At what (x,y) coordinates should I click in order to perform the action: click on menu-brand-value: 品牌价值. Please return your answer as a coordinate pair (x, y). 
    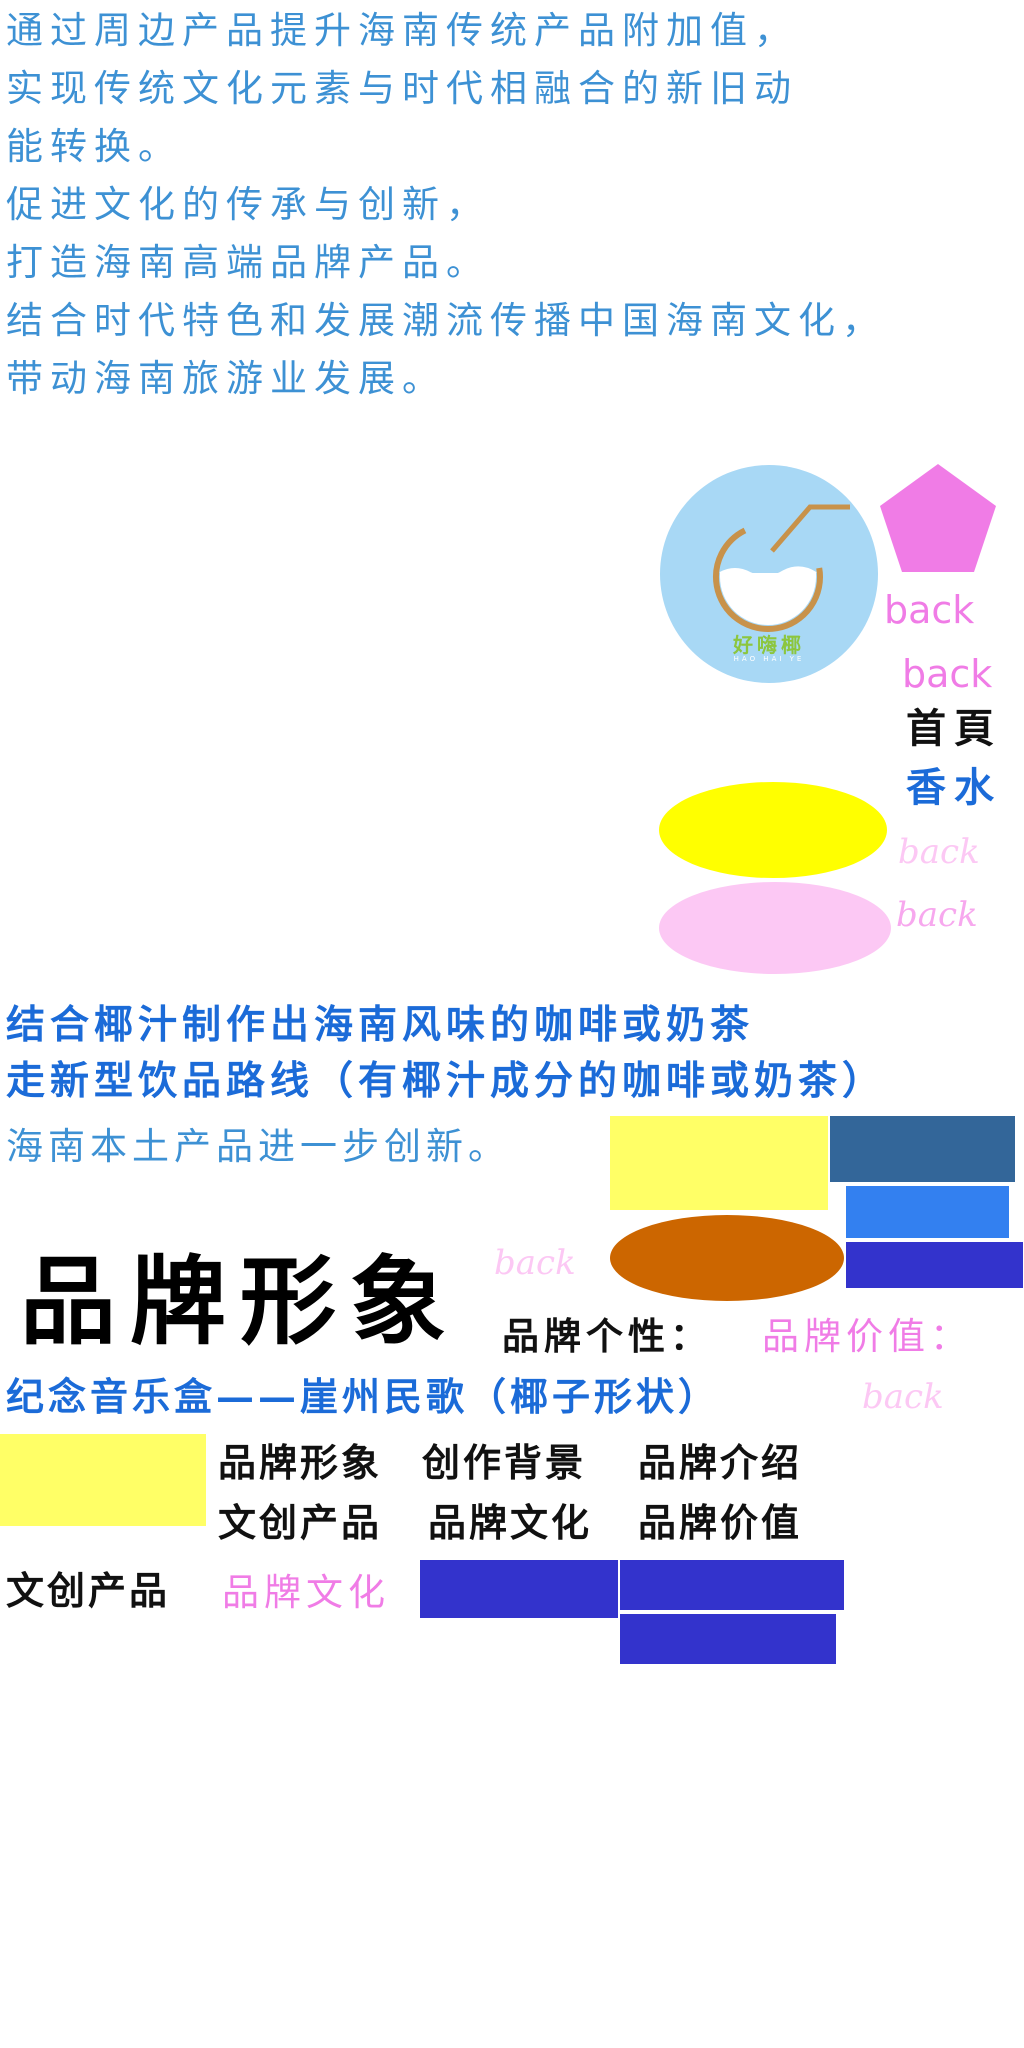
    Looking at the image, I should click on (720, 1522).